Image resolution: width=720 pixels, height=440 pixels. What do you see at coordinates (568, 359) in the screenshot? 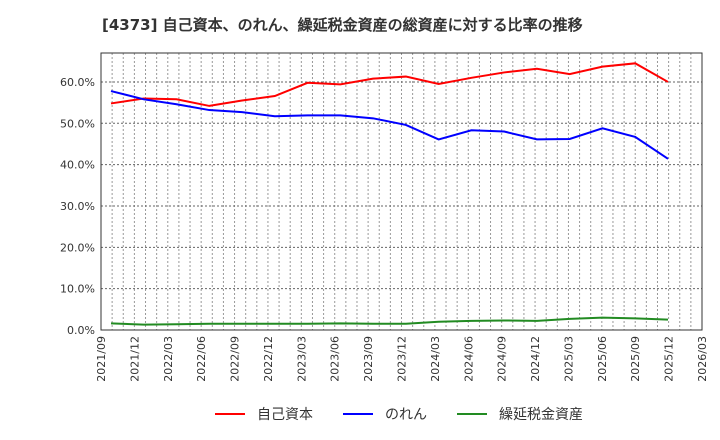
I see `x-tick-label: 2025/03` at bounding box center [568, 359].